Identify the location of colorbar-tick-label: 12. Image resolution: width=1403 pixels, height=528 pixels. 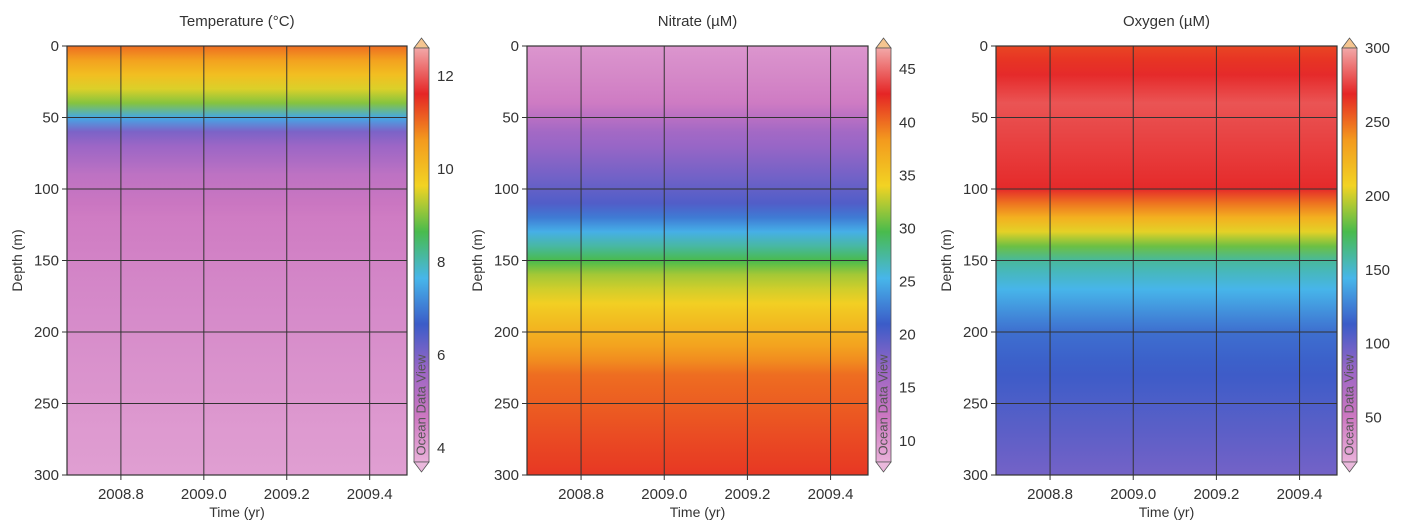
(445, 76).